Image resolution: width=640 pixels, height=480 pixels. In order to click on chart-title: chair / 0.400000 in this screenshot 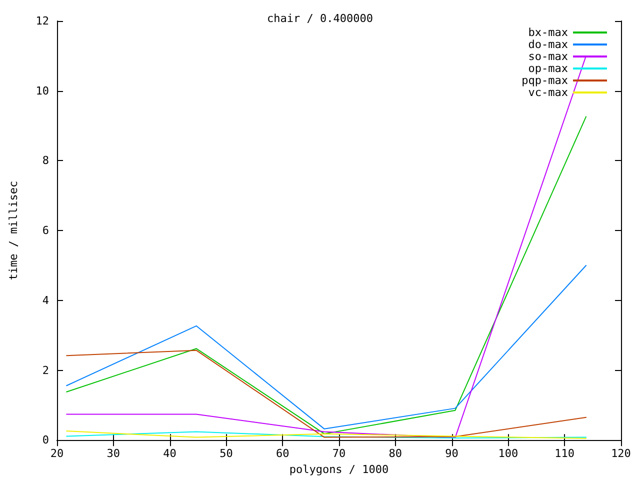, I will do `click(320, 18)`.